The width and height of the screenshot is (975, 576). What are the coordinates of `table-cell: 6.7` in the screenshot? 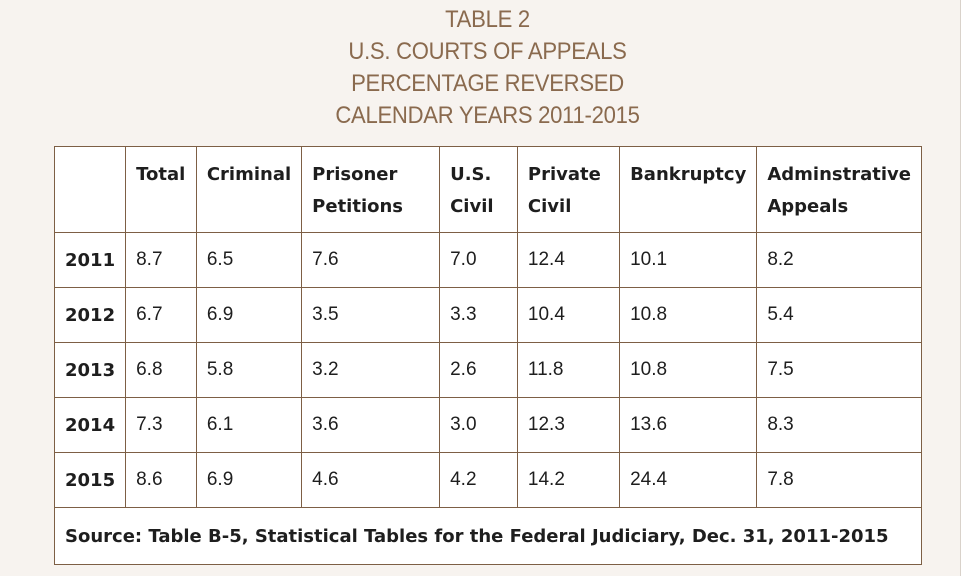 It's located at (161, 315).